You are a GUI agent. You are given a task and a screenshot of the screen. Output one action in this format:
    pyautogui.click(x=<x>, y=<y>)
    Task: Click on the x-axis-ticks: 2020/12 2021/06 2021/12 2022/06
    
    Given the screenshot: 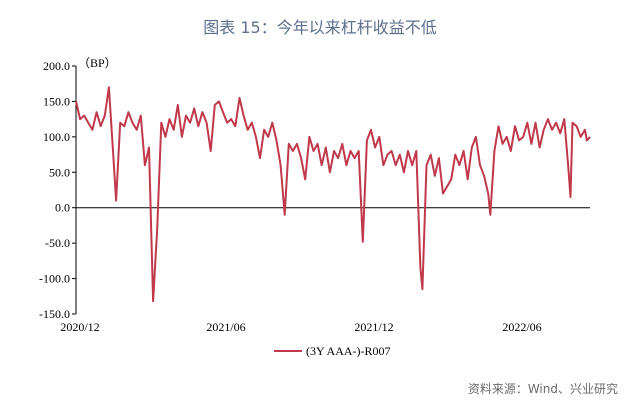 What is the action you would take?
    pyautogui.click(x=300, y=327)
    